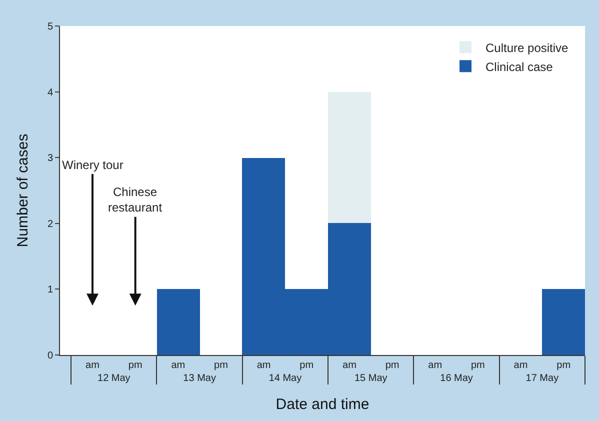 Image resolution: width=599 pixels, height=421 pixels. What do you see at coordinates (50, 158) in the screenshot?
I see `y-tick-label: 3` at bounding box center [50, 158].